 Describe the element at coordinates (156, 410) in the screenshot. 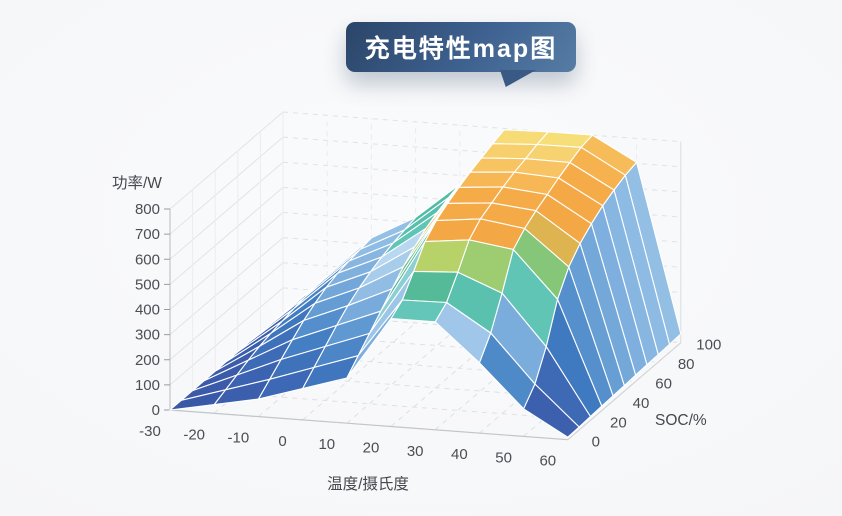

I see `z-tick-label: 0` at that location.